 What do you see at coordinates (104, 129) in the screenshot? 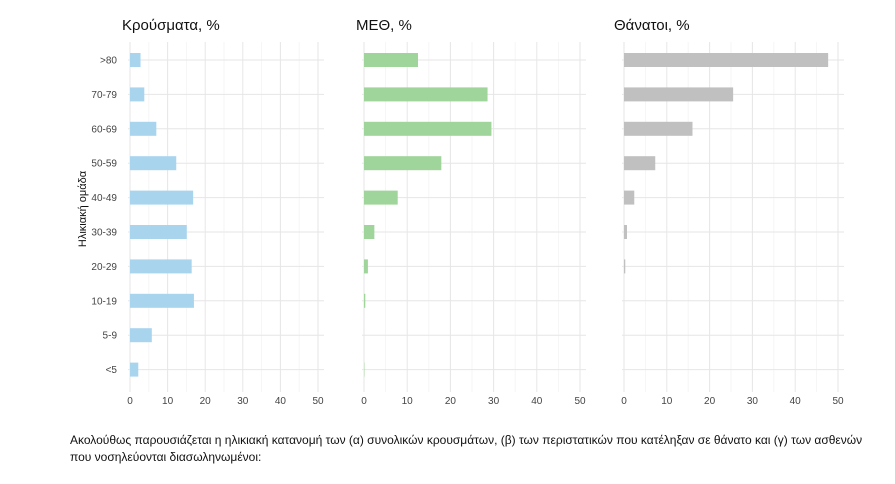
I see `category-label: 60-69` at bounding box center [104, 129].